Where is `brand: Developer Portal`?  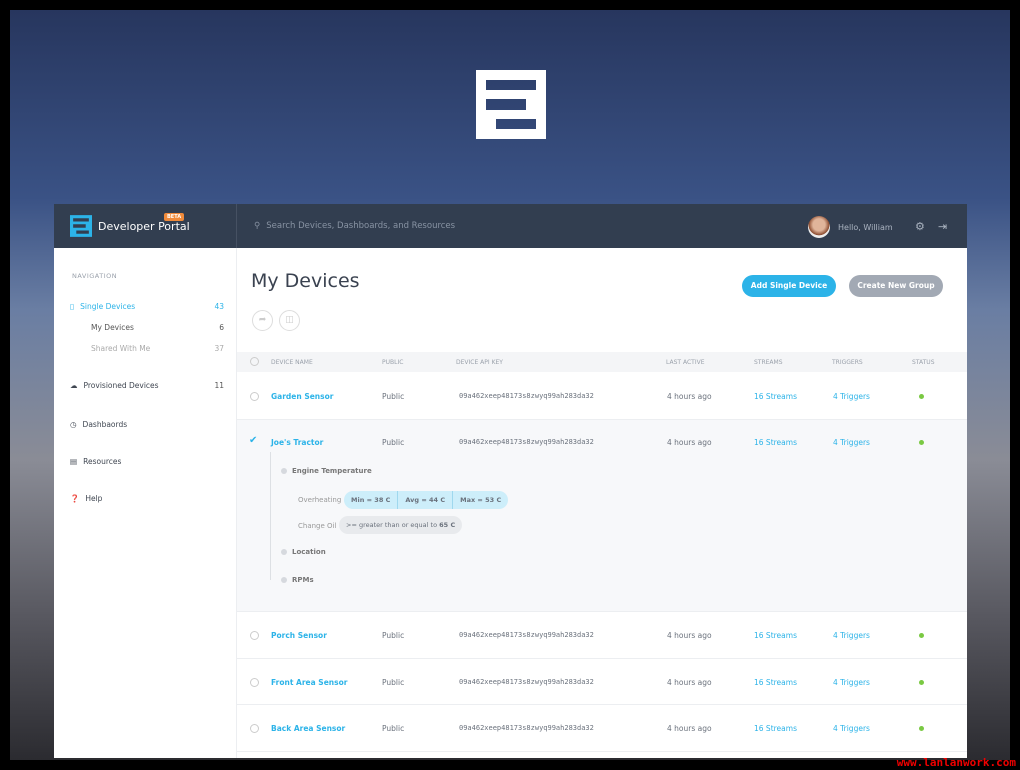 brand: Developer Portal is located at coordinates (130, 226).